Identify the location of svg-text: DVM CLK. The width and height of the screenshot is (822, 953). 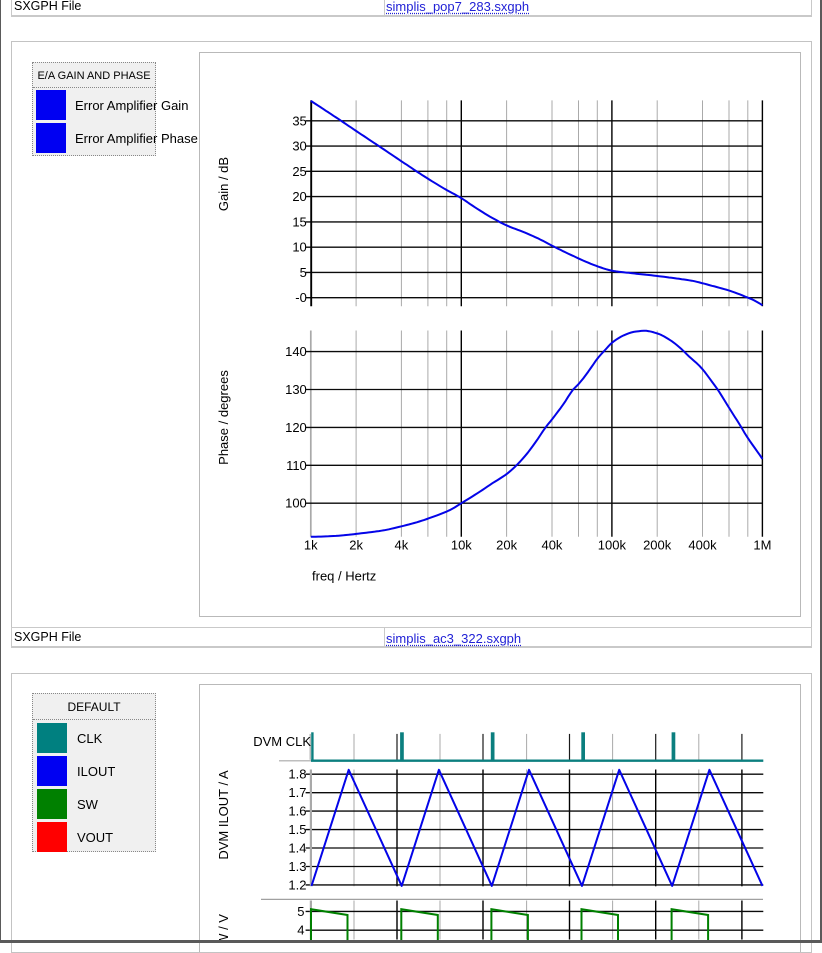
(282, 741).